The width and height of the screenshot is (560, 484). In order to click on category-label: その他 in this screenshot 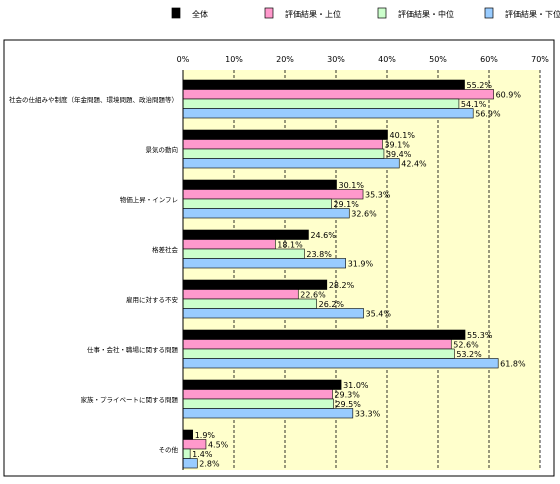, I will do `click(169, 449)`.